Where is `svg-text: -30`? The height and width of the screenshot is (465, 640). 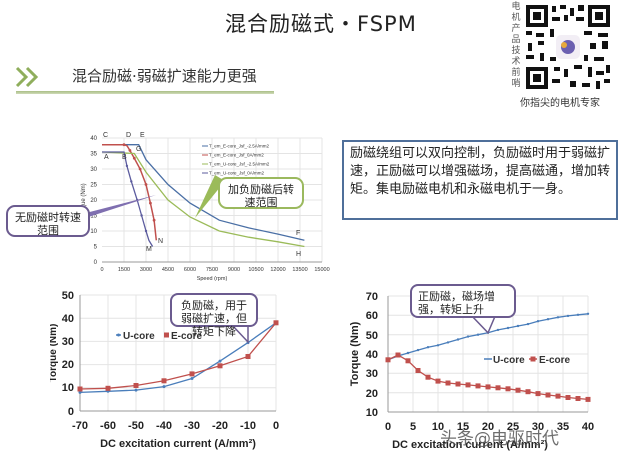 svg-text: -30 is located at coordinates (192, 426).